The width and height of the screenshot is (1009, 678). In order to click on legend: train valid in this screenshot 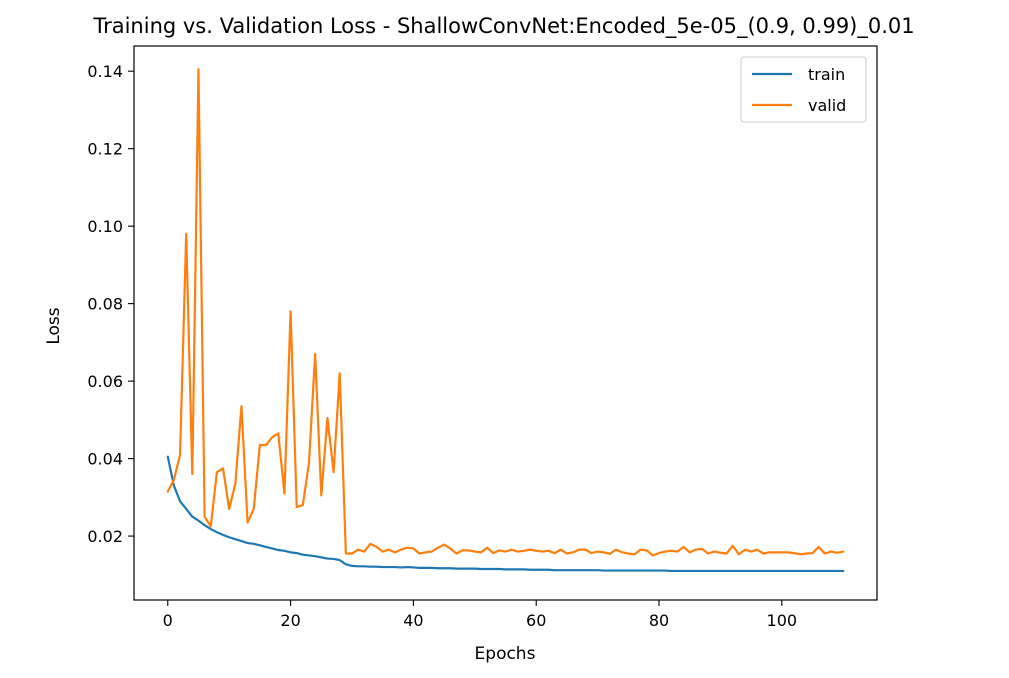, I will do `click(803, 89)`.